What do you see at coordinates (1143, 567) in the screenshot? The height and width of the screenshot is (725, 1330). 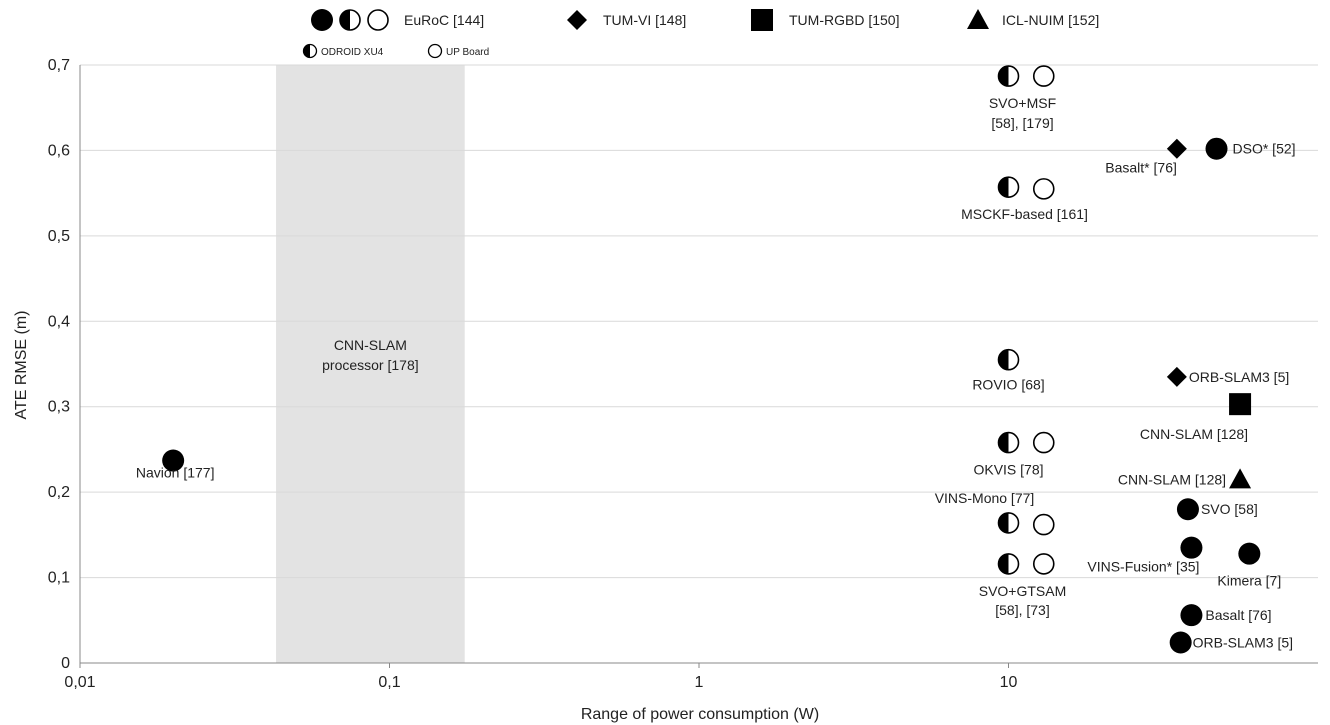 I see `point-label: VINS-Fusion* [35]` at bounding box center [1143, 567].